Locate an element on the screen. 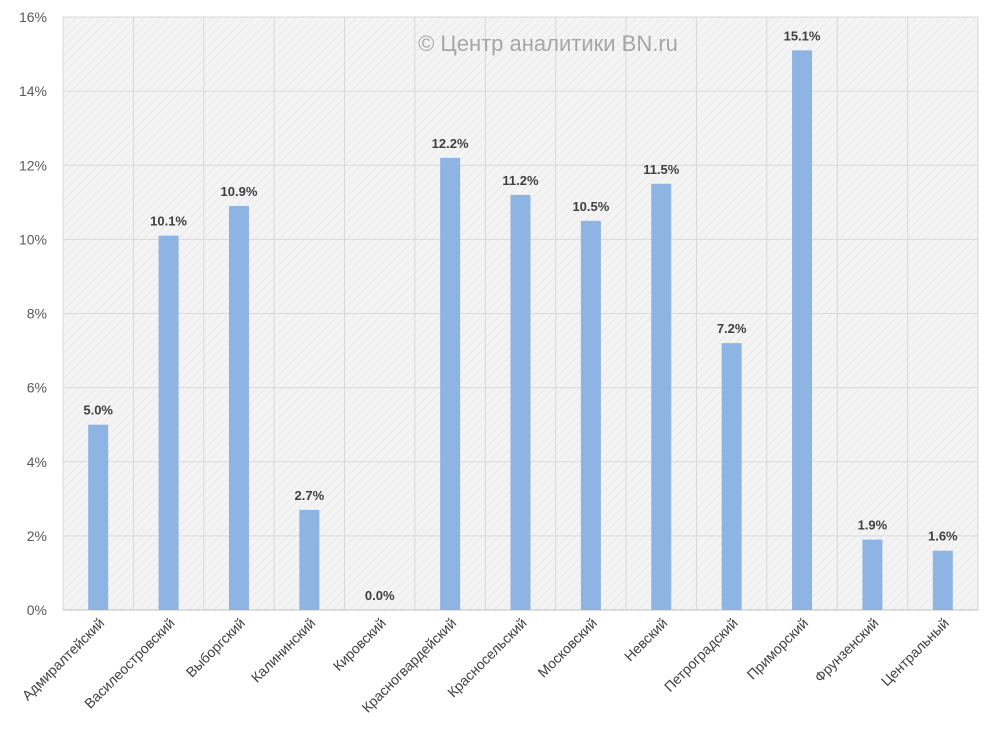 The height and width of the screenshot is (746, 994). y-axis: 0% 2% 4% 6% 8% 10% 12% 14% 16% is located at coordinates (33, 313).